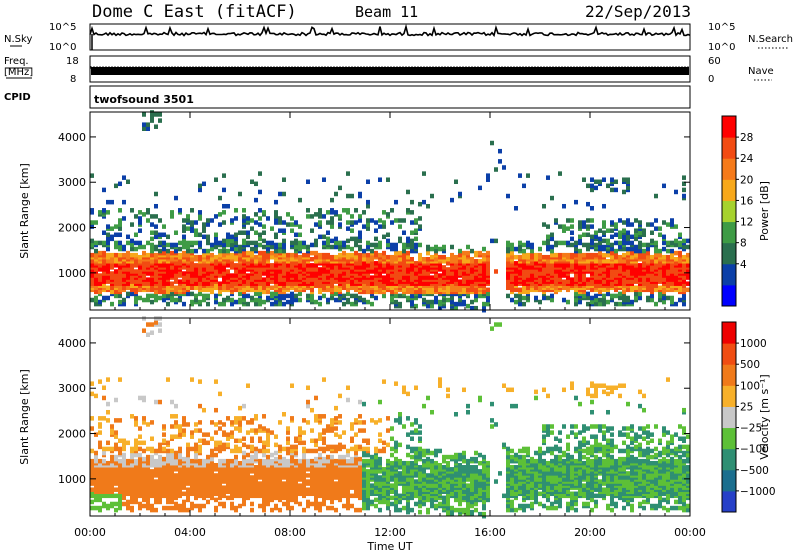  What do you see at coordinates (194, 12) in the screenshot?
I see `plot-title: Dome C East (fitACF)` at bounding box center [194, 12].